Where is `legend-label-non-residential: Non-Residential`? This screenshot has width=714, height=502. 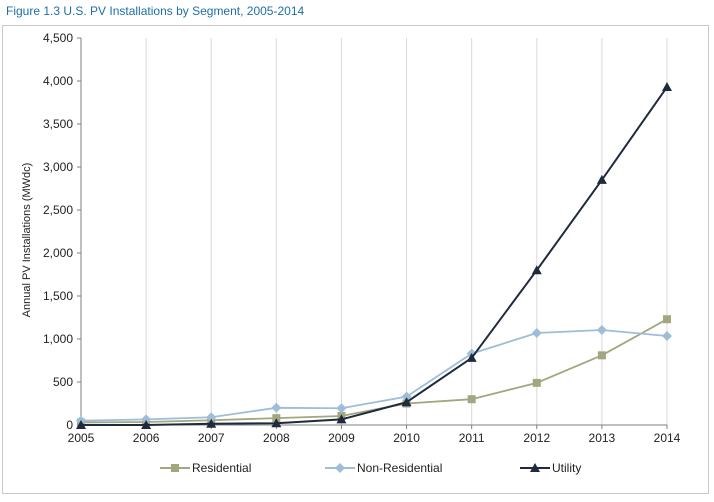 legend-label-non-residential: Non-Residential is located at coordinates (399, 468).